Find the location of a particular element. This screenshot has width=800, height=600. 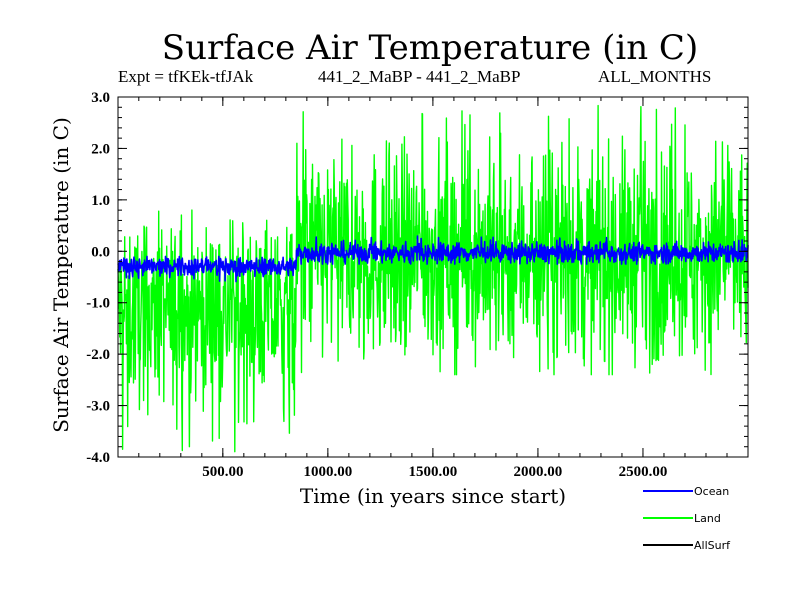

y-axis-title: Surface Air Temperature (in C) is located at coordinates (61, 275).